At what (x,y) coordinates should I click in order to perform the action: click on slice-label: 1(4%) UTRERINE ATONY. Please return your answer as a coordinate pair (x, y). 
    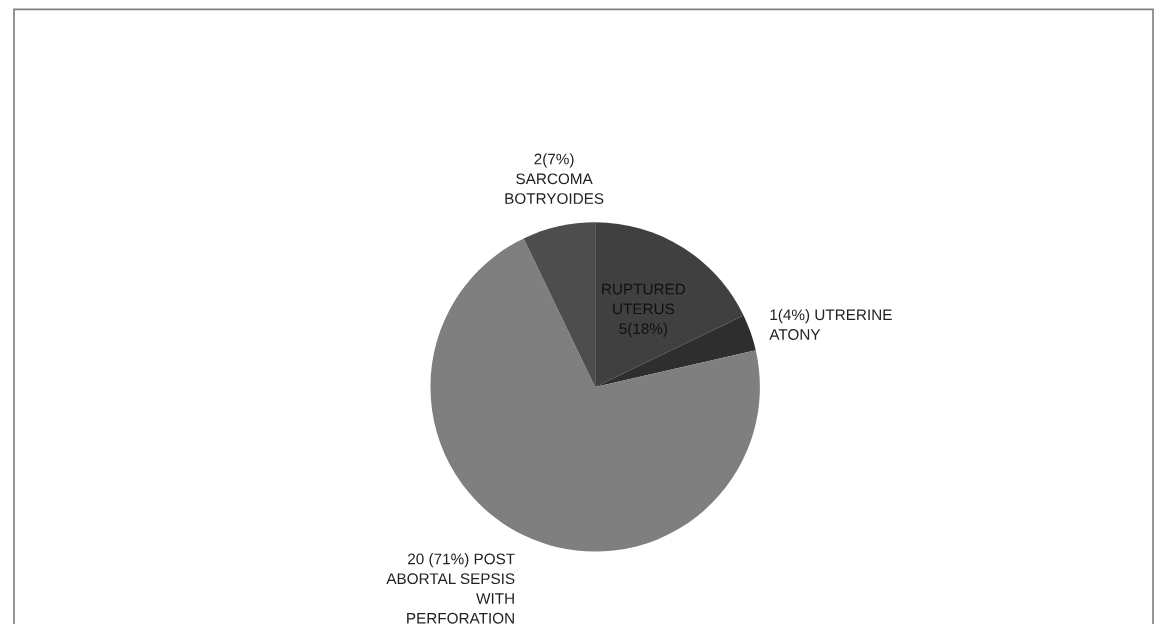
    Looking at the image, I should click on (830, 324).